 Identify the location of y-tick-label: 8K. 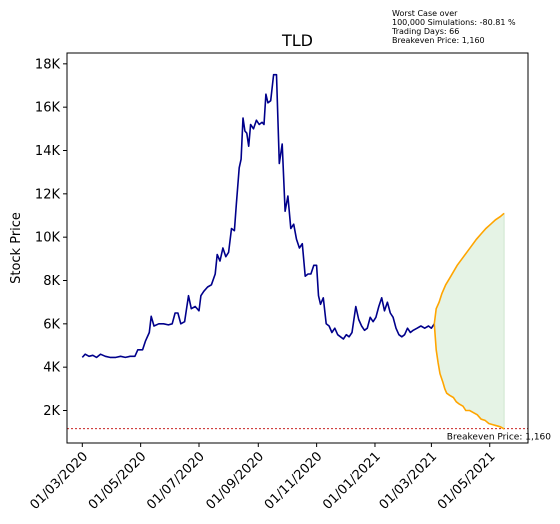
(51, 281).